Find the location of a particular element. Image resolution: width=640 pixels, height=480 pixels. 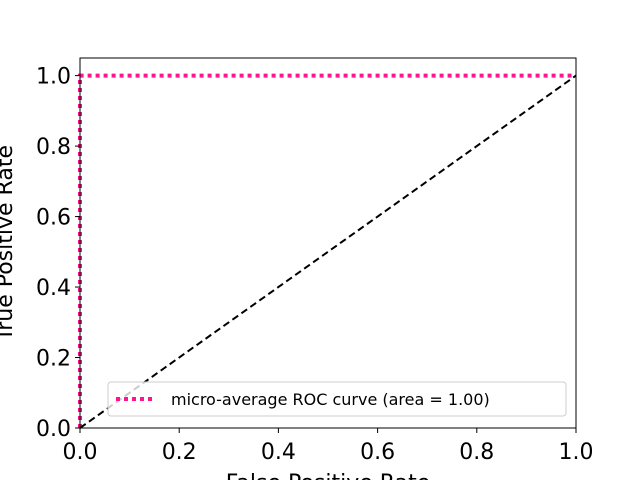

y-tick-label: 0.2 is located at coordinates (53, 359).